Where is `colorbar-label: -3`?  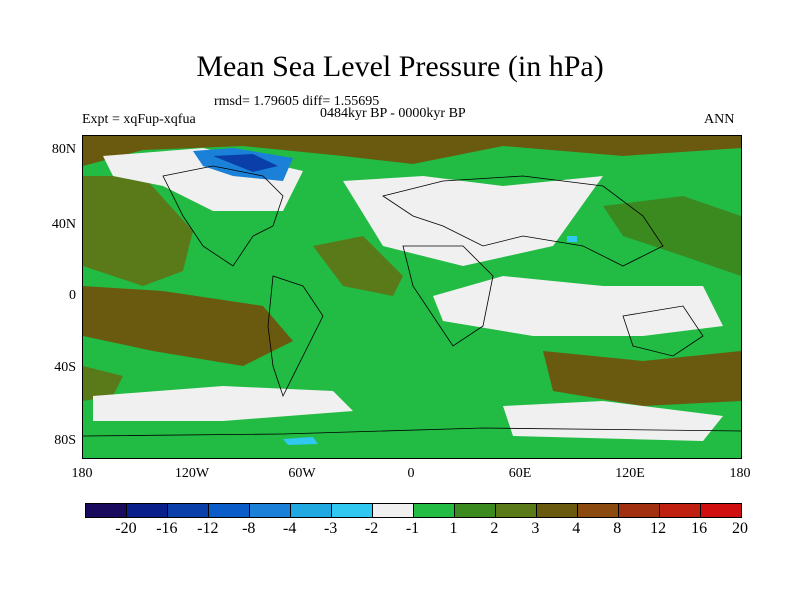
colorbar-label: -3 is located at coordinates (330, 528).